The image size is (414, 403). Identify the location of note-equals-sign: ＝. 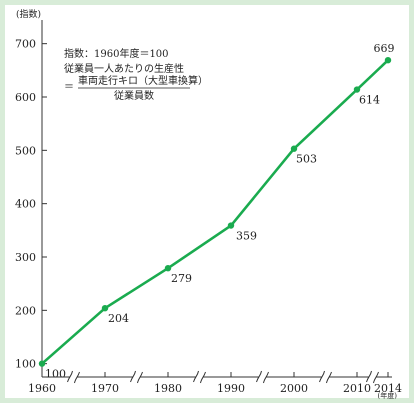
(69, 87).